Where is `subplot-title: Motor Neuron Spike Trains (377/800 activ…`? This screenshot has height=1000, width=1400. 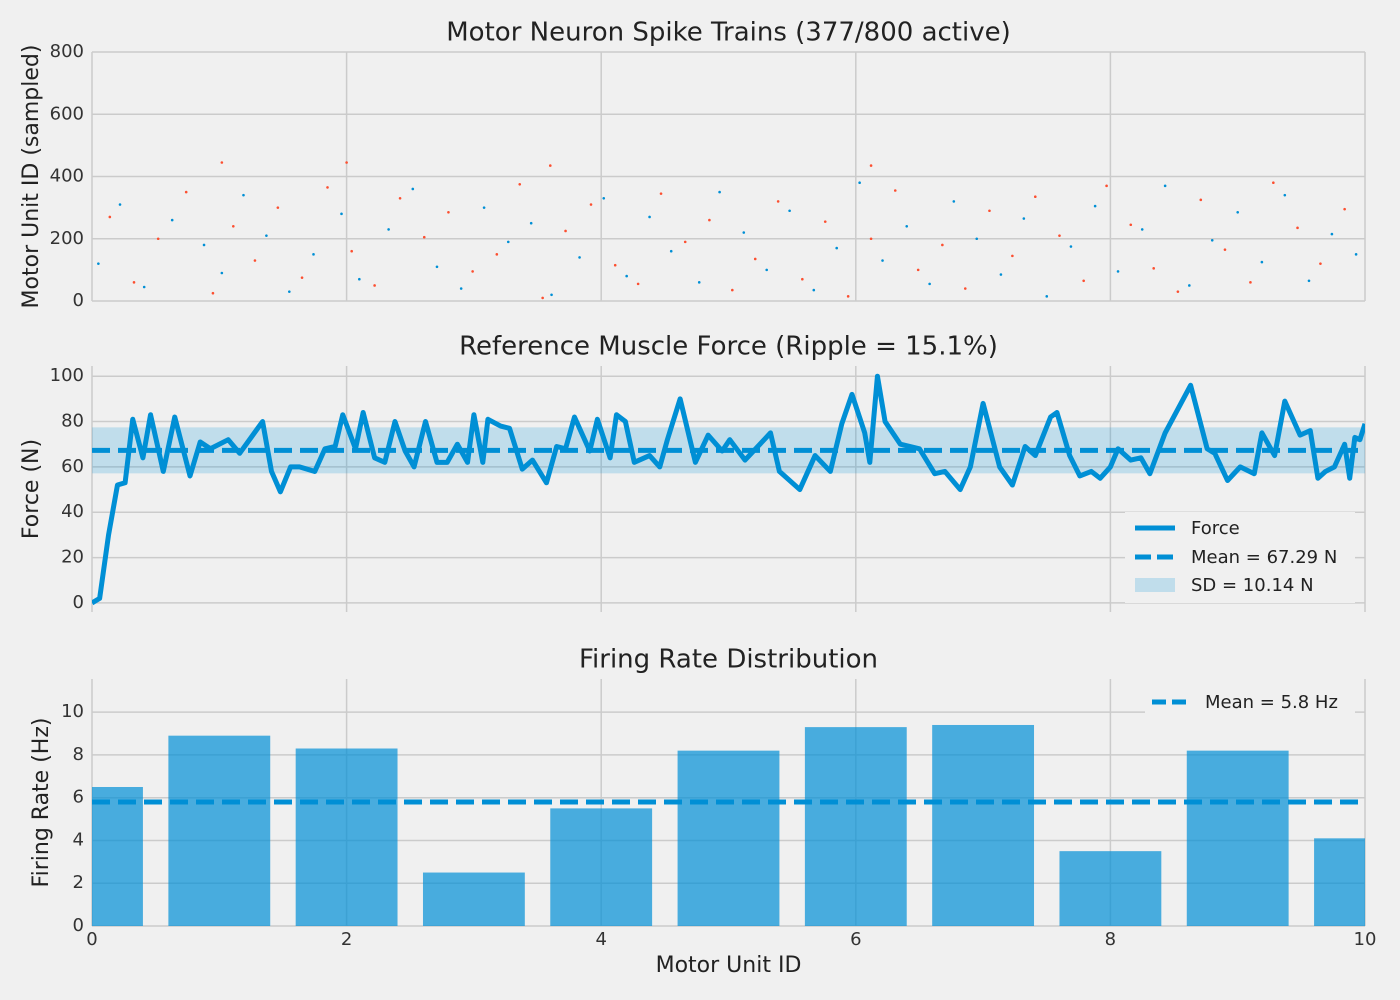 subplot-title: Motor Neuron Spike Trains (377/800 activ… is located at coordinates (728, 33).